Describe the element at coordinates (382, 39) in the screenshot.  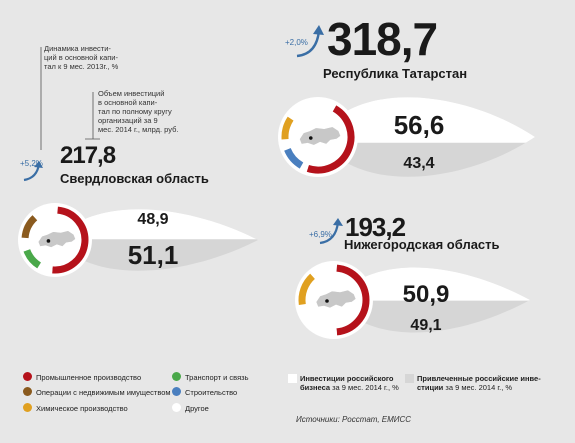
I see `total-tatarstan: 318,7` at that location.